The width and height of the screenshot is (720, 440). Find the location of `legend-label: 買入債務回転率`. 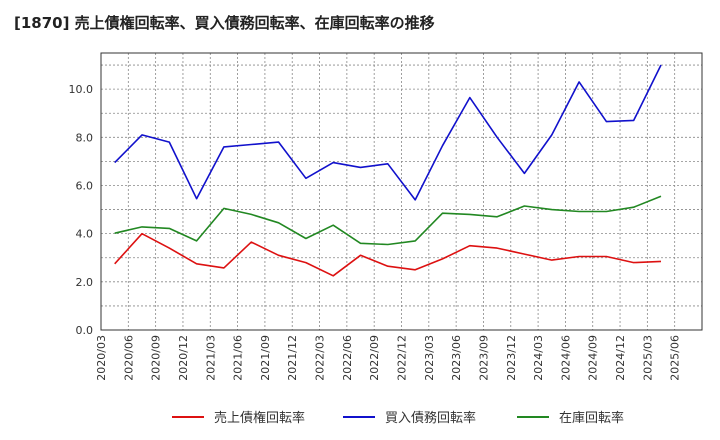

legend-label: 買入債務回転率 is located at coordinates (430, 418).